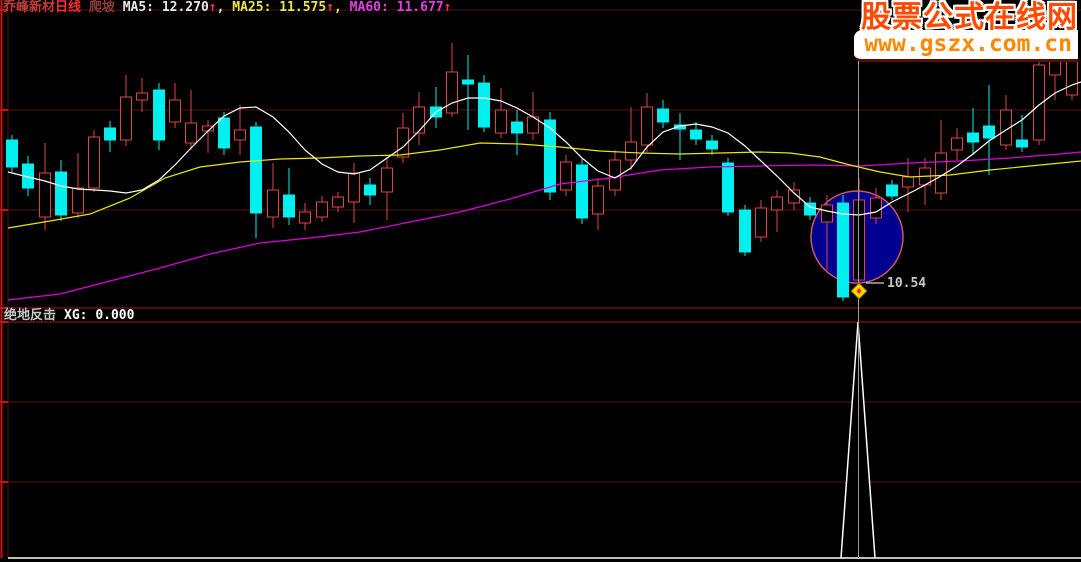 The width and height of the screenshot is (1081, 562). Describe the element at coordinates (29, 7) in the screenshot. I see `title-segment: 乔峰新材` at that location.